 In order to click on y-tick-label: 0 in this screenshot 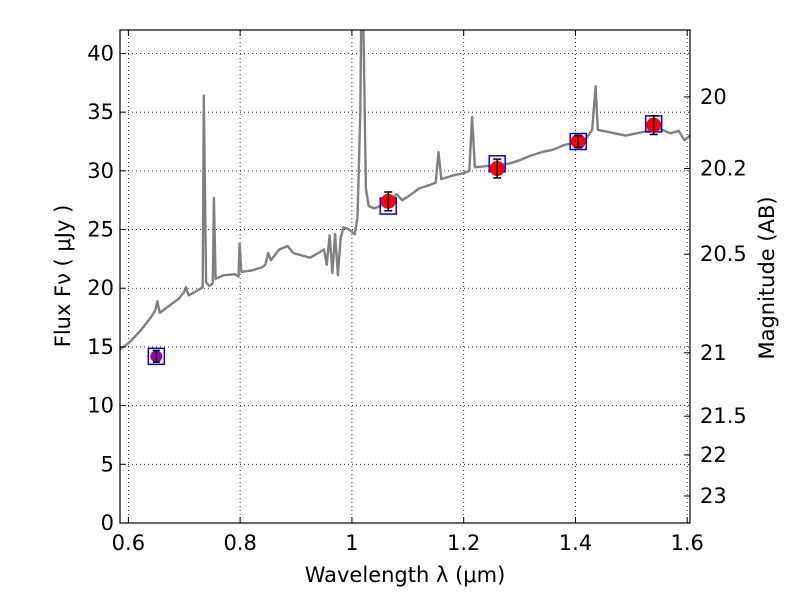, I will do `click(107, 523)`.